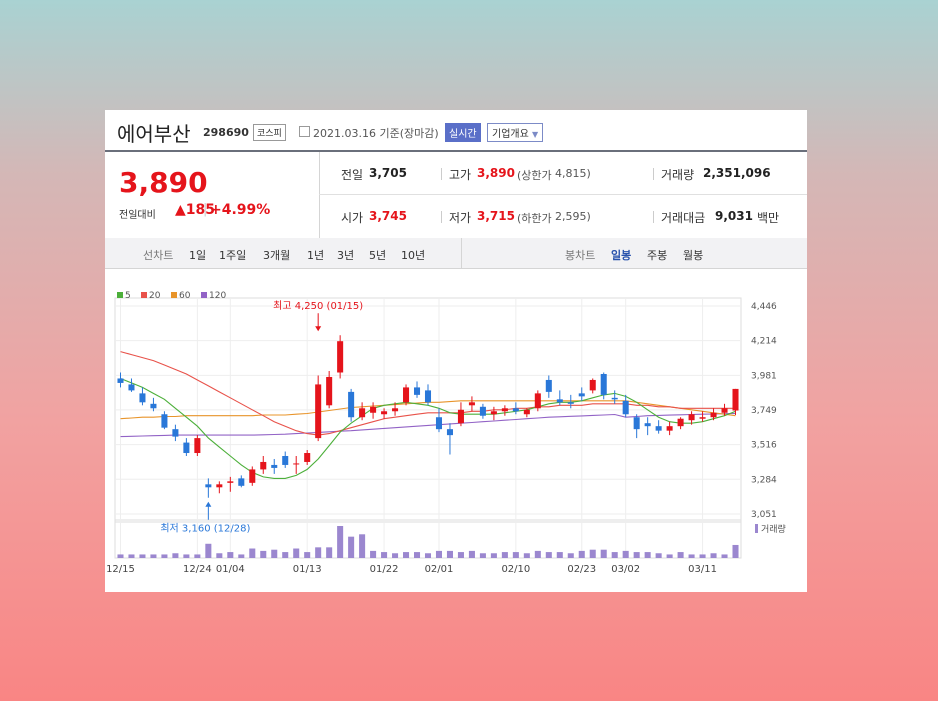  Describe the element at coordinates (460, 175) in the screenshot. I see `high-label: 고가` at that location.